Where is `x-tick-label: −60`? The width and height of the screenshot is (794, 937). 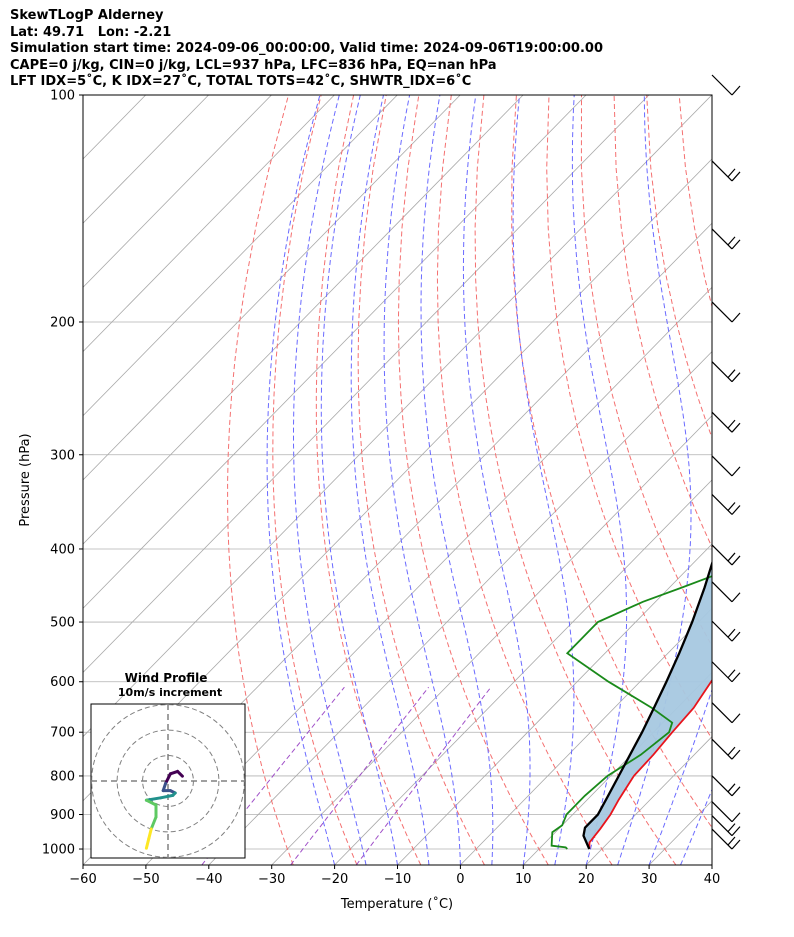
x-tick-label: −60 is located at coordinates (82, 879).